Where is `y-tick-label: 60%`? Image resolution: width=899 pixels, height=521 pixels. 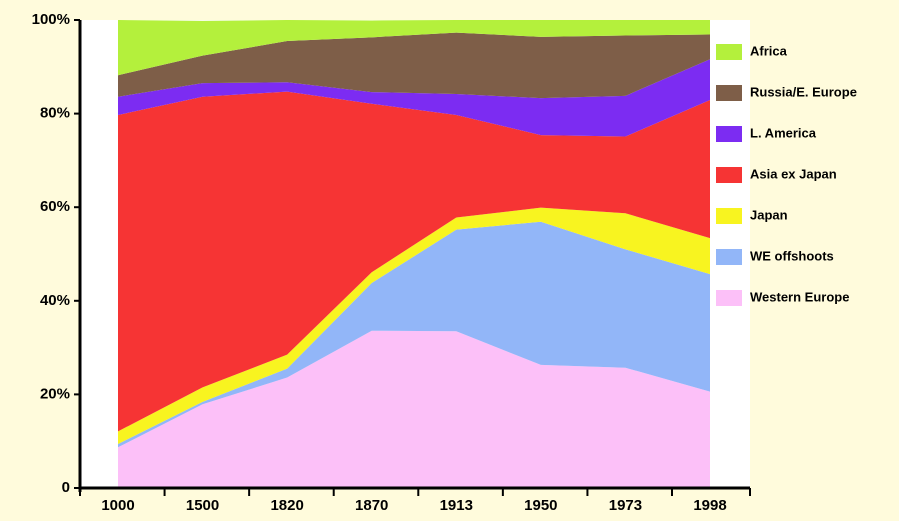
y-tick-label: 60% is located at coordinates (55, 206).